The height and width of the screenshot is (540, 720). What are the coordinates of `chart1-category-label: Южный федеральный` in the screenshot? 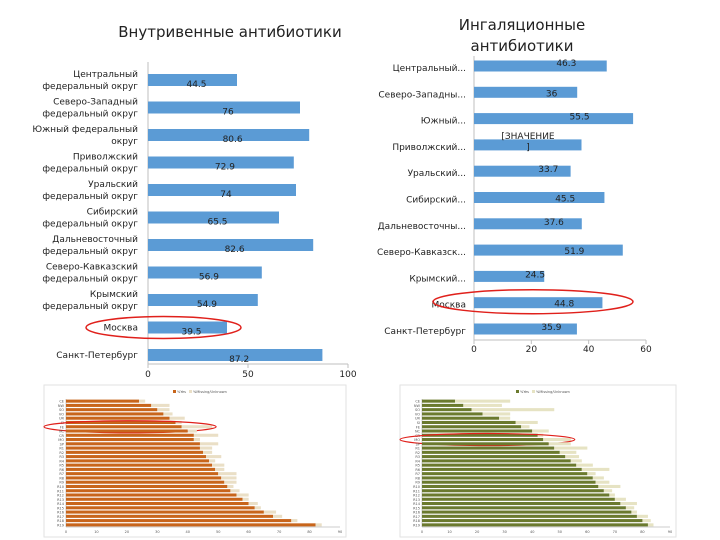 It's located at (85, 130).